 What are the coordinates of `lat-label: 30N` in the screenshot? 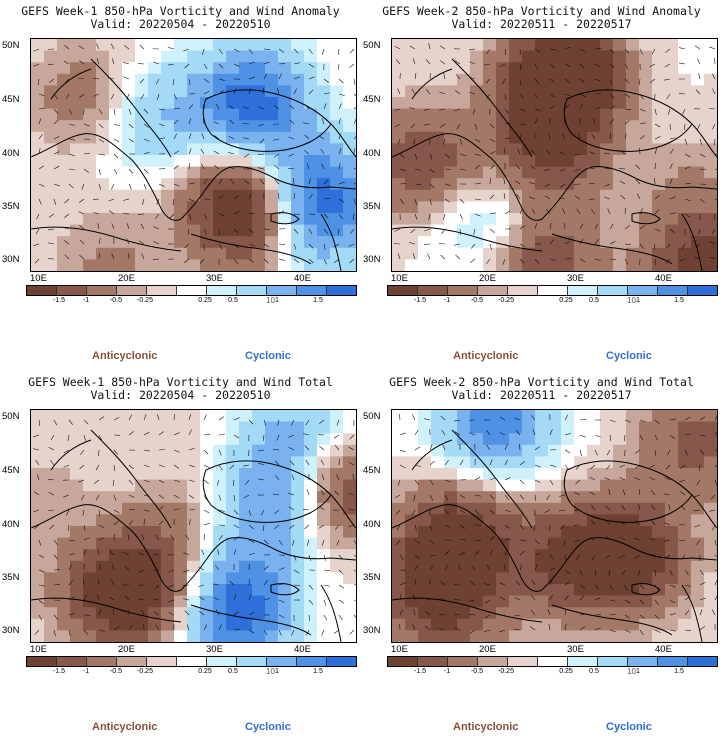 It's located at (372, 630).